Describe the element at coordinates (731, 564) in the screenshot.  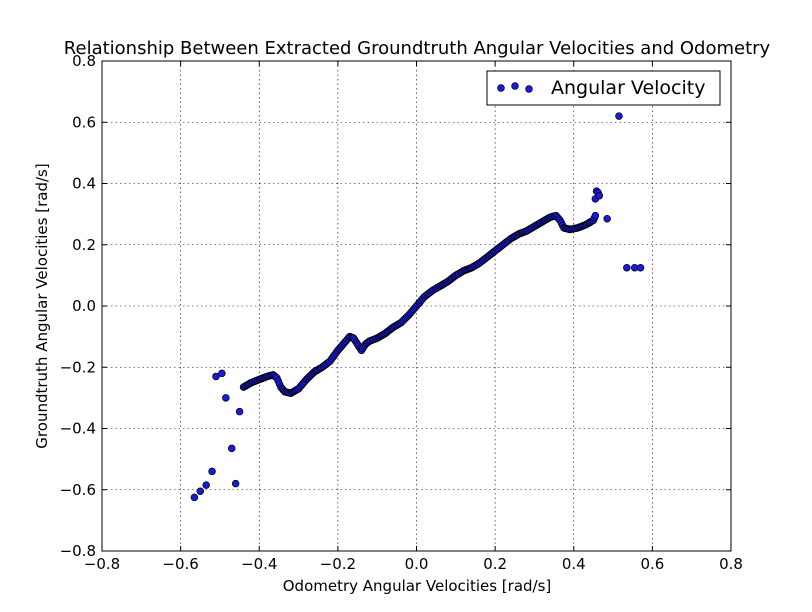
I see `x-tick-label: 0.8` at that location.